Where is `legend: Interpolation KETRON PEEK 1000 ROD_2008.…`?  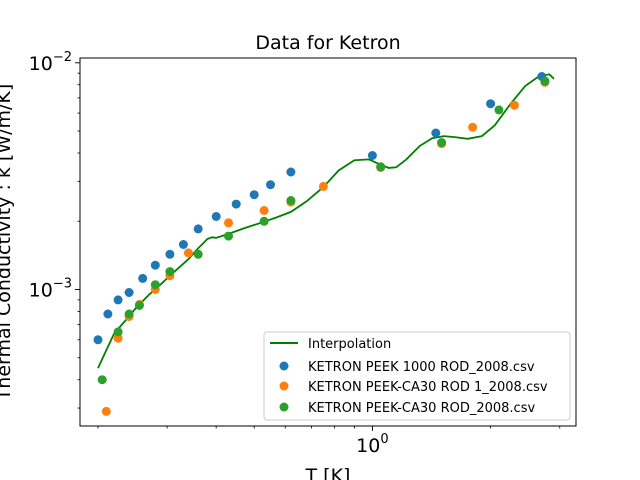
legend: Interpolation KETRON PEEK 1000 ROD_2008.… is located at coordinates (417, 376).